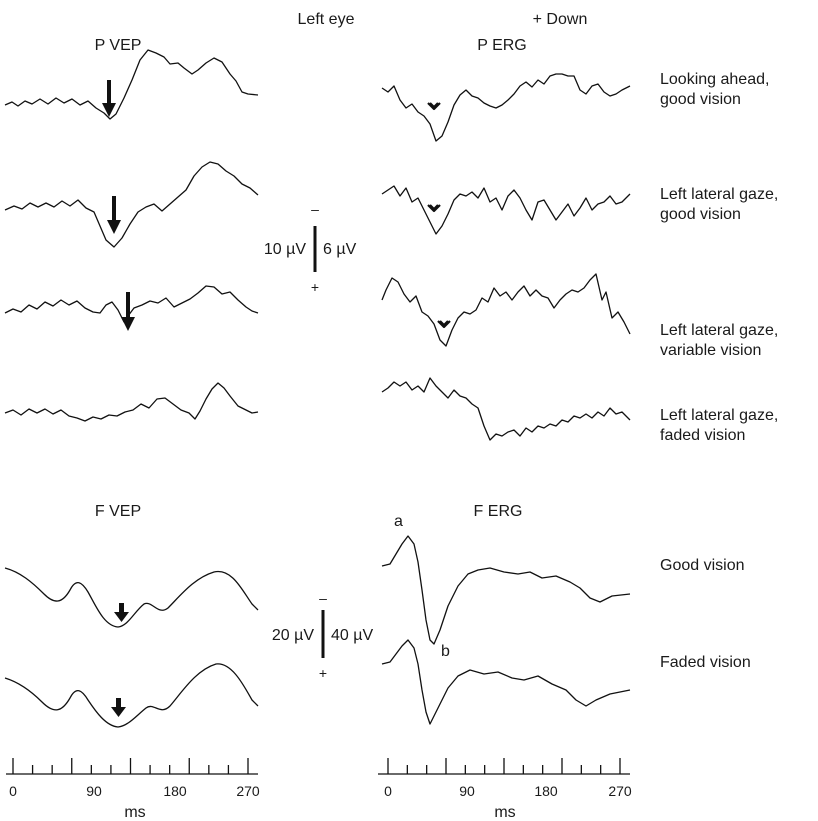 This screenshot has width=818, height=821. I want to click on erg-a-wave-label: a, so click(398, 521).